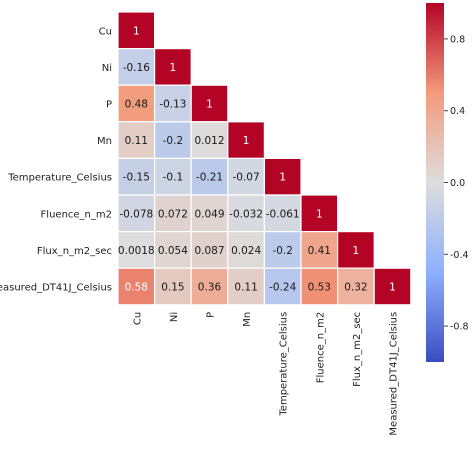  I want to click on heatmap-cell-flux-n-m2-sec-cu, so click(136, 250).